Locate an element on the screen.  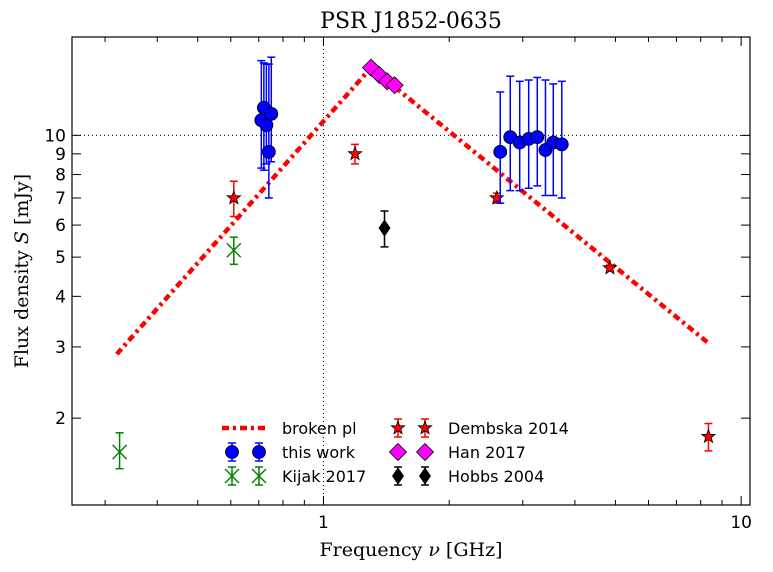
series-hobbs-2004 is located at coordinates (384, 229).